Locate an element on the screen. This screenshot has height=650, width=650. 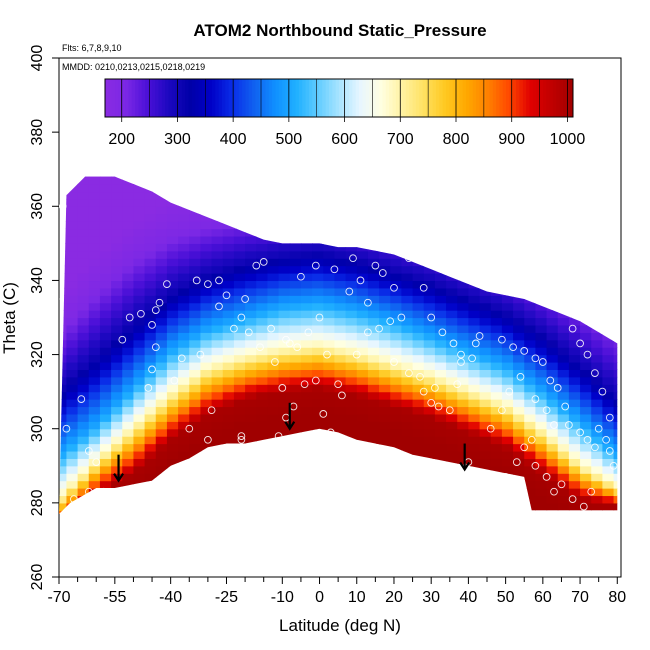
x-tick-label: -40 is located at coordinates (170, 597).